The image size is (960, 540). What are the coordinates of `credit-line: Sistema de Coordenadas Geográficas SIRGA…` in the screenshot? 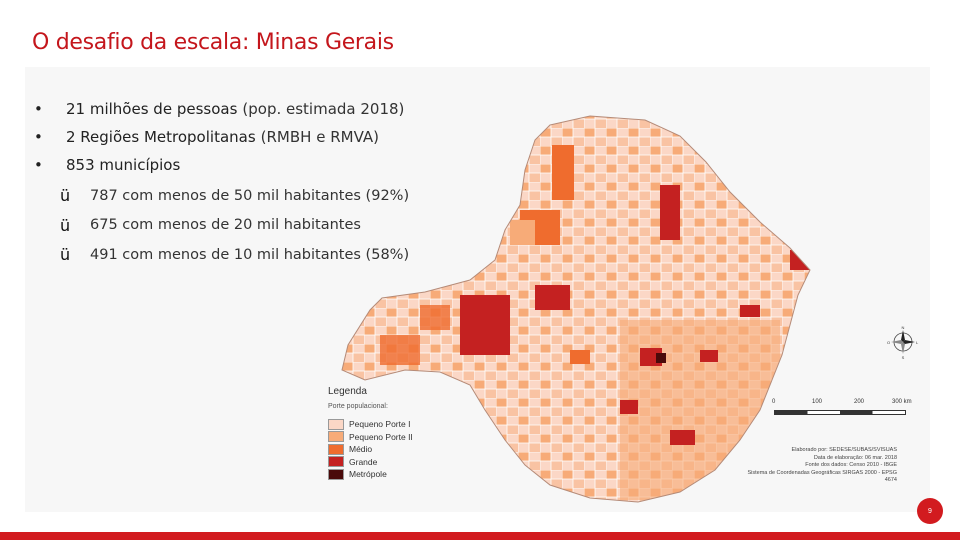 It's located at (822, 476).